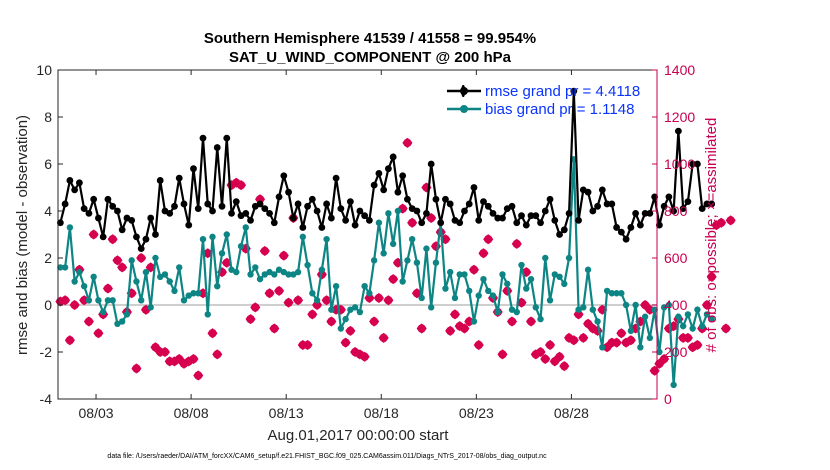  I want to click on y-tick-label: 10, so click(44, 70).